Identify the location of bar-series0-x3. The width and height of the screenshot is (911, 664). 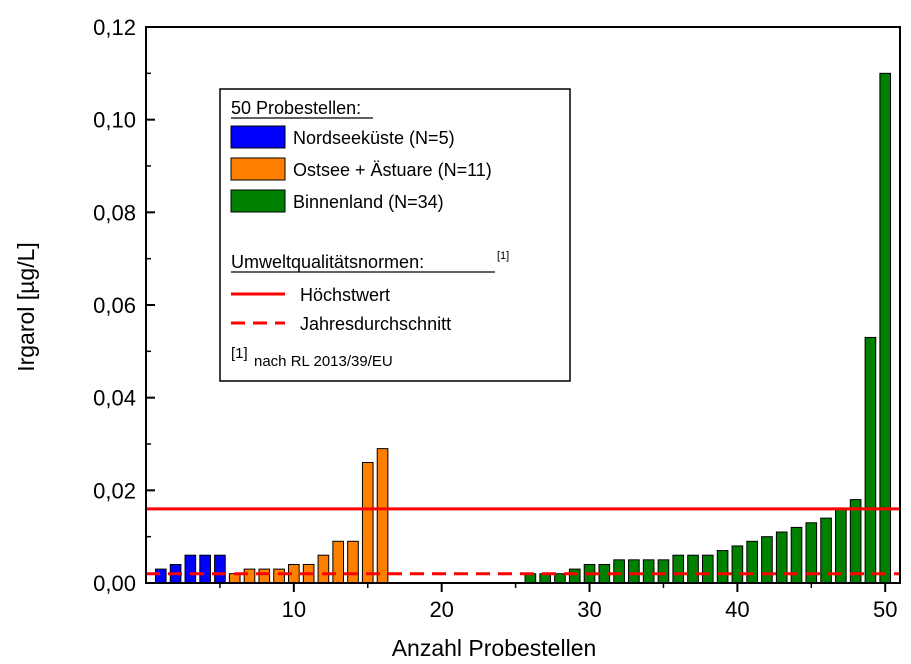
(190, 569).